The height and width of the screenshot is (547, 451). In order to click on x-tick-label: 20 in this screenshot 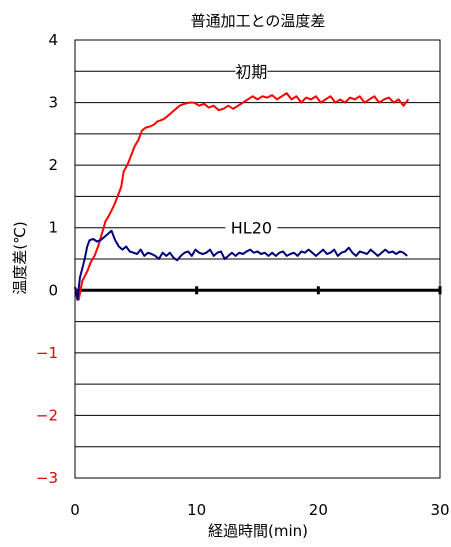, I will do `click(318, 510)`.